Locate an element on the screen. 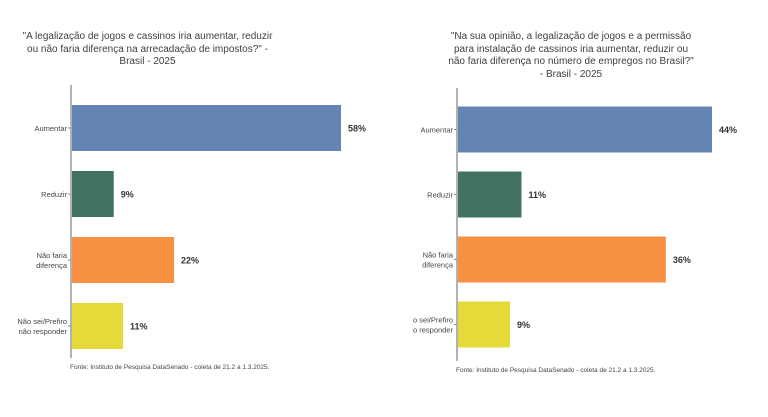  category-label: o sei/Prefiro o responder is located at coordinates (433, 325).